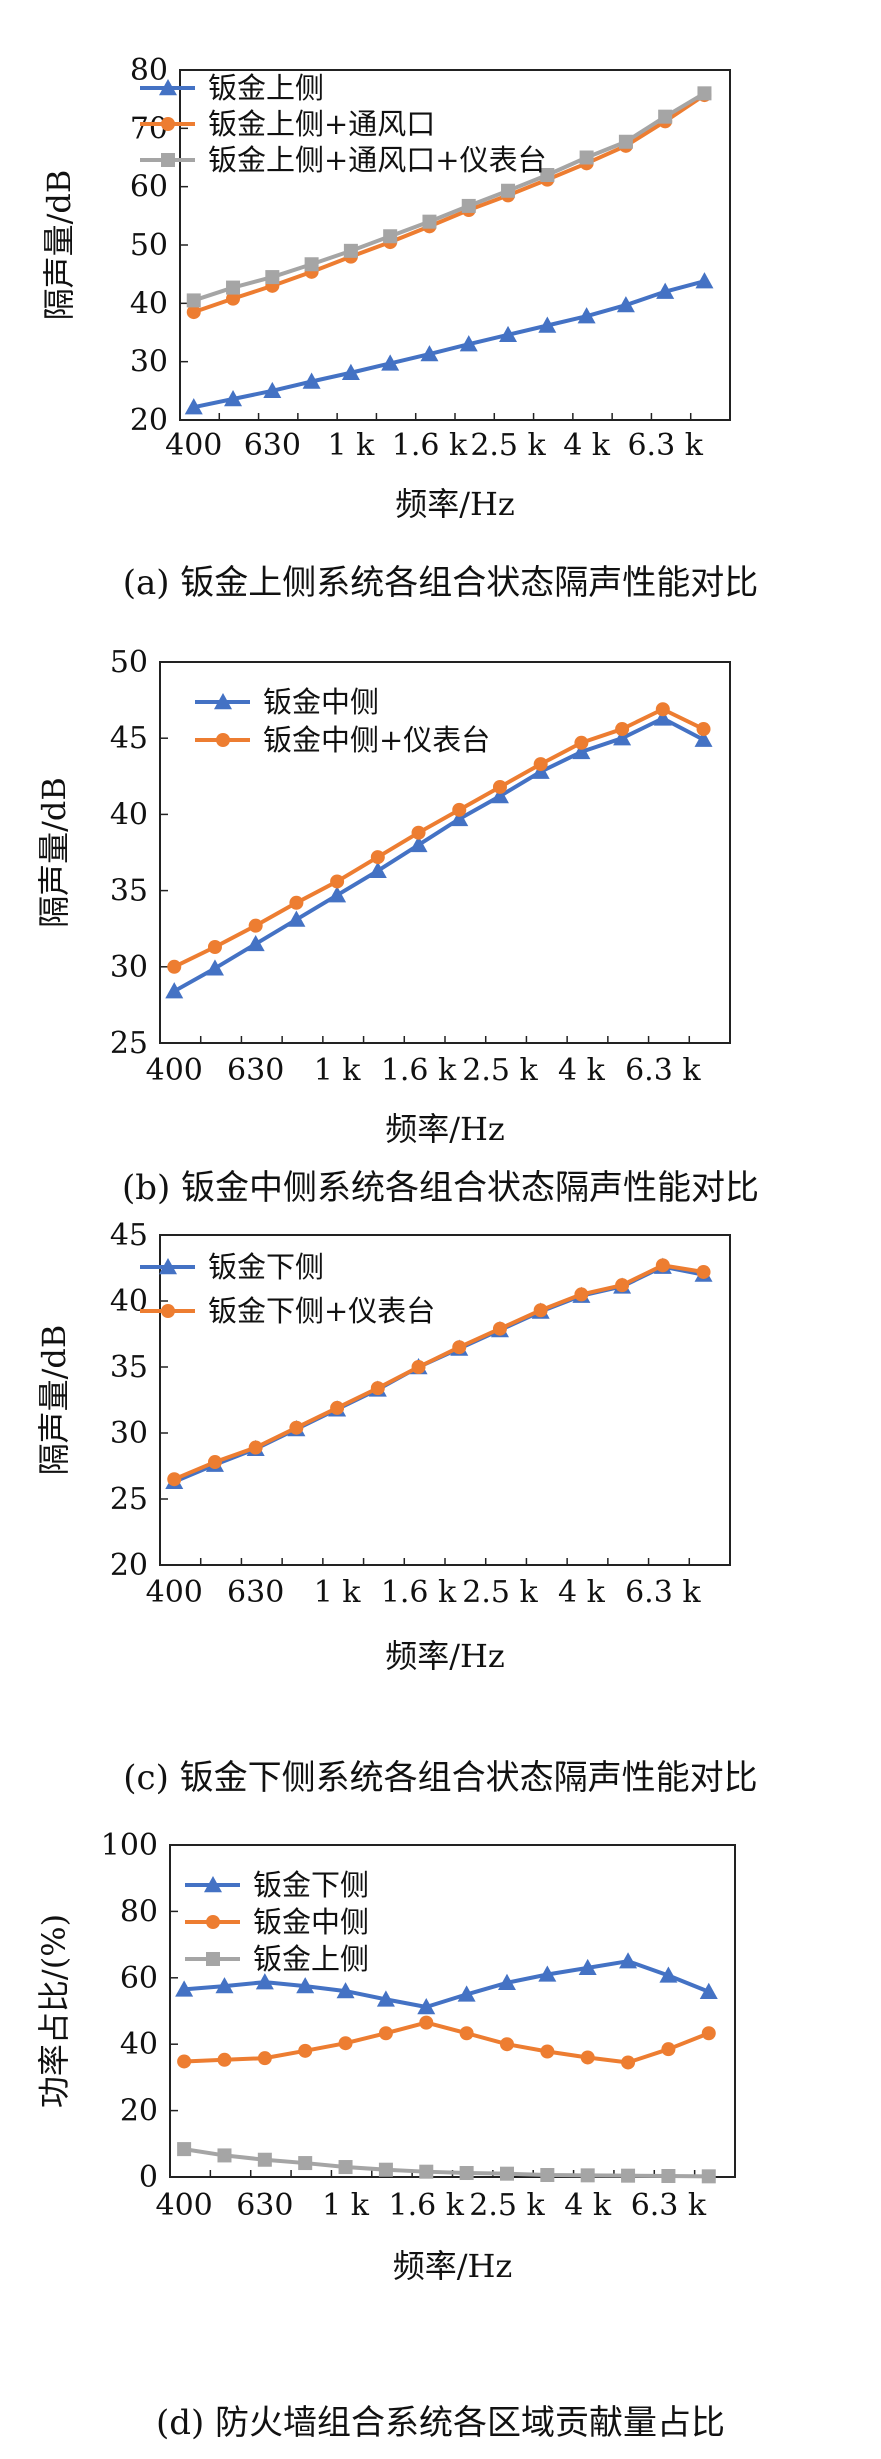 The height and width of the screenshot is (2459, 881). I want to click on y-tick-label: 60, so click(139, 1978).